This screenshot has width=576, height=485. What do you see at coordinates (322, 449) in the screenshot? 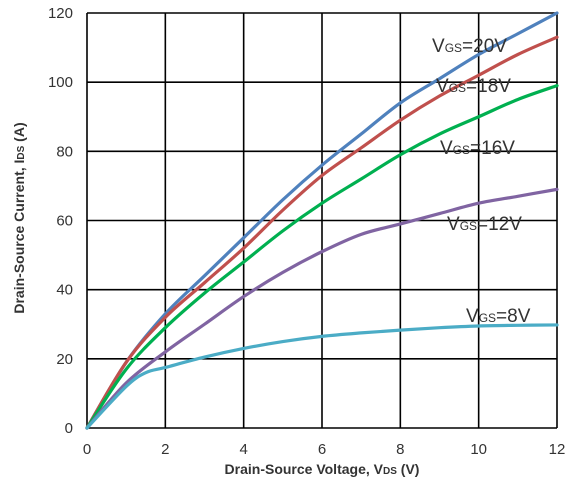
I see `x-tick-label: 6` at bounding box center [322, 449].